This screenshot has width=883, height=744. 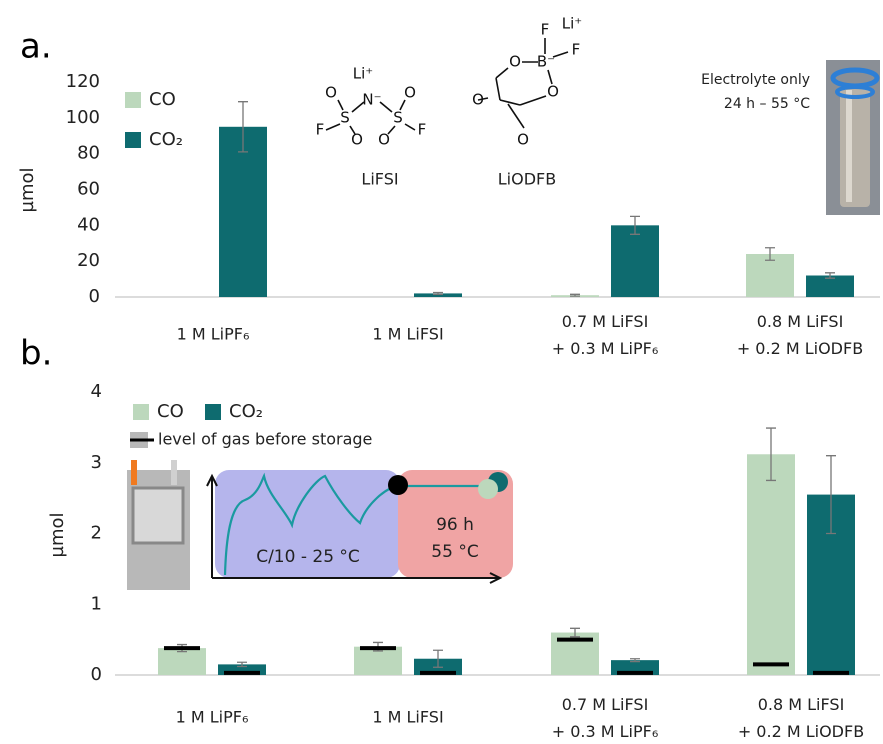 What do you see at coordinates (546, 62) in the screenshot?
I see `atom: B⁻` at bounding box center [546, 62].